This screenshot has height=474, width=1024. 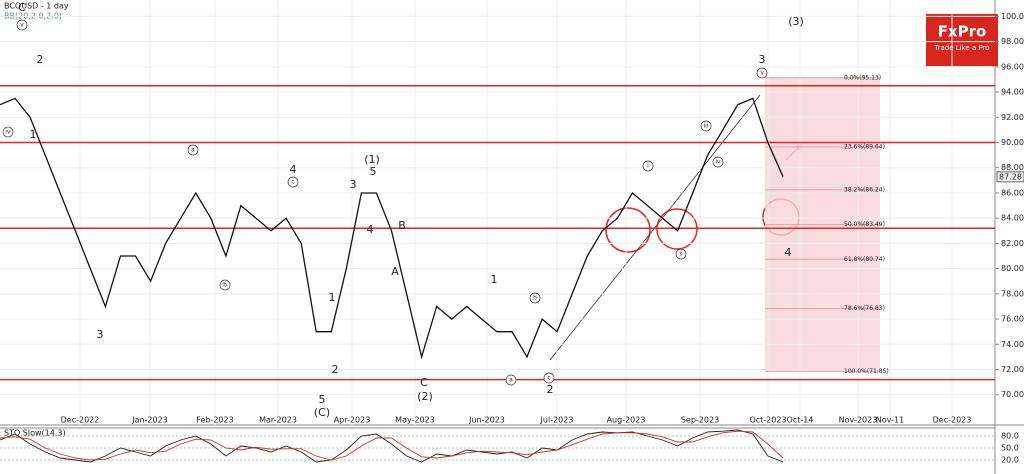 What do you see at coordinates (278, 420) in the screenshot?
I see `x-tick-label: Mar-2023` at bounding box center [278, 420].